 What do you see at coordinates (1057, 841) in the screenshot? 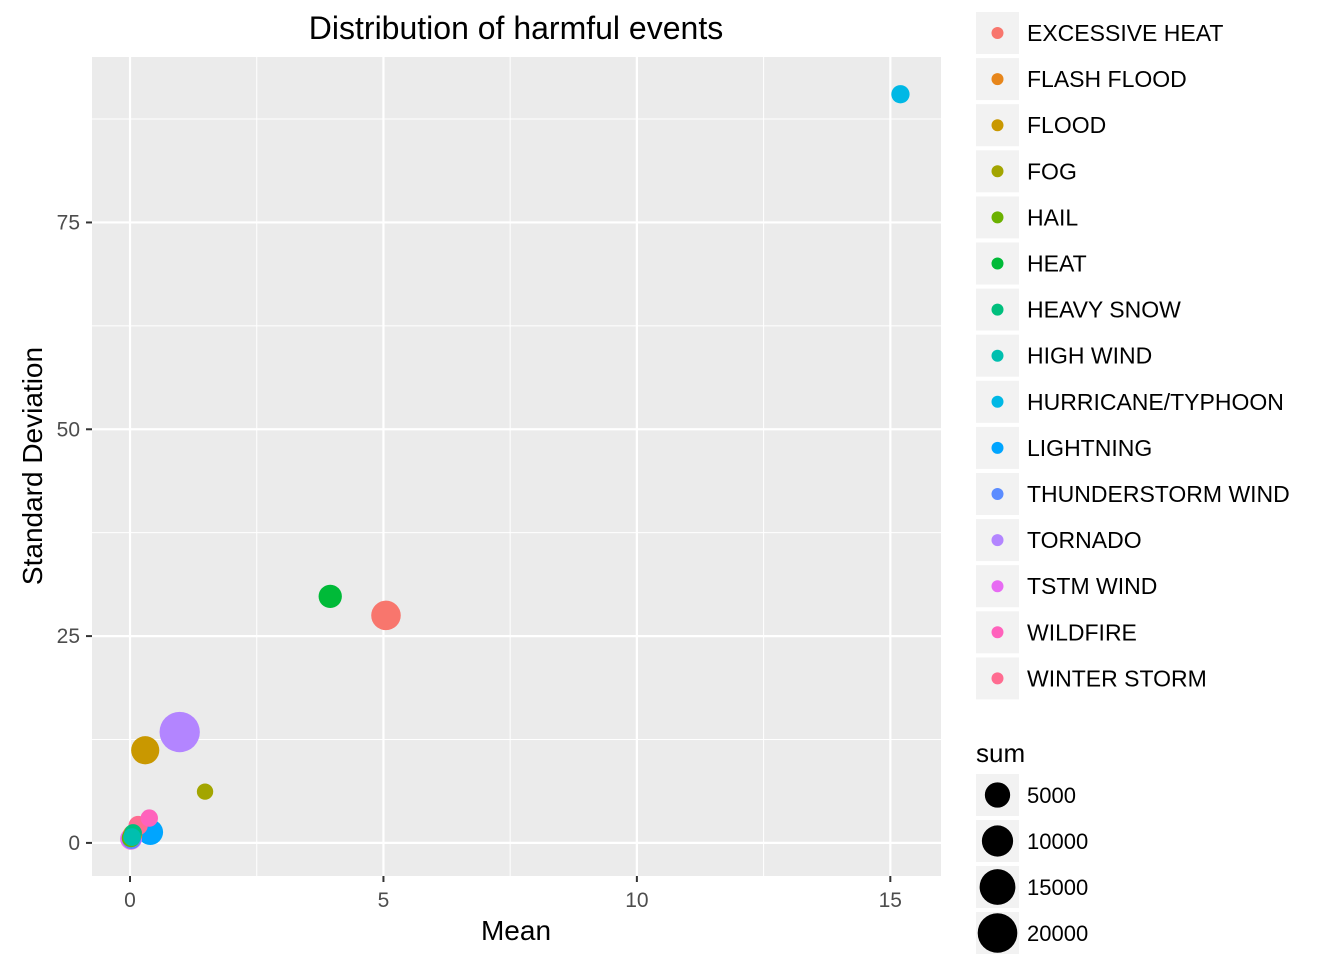
I see `size-legend-label: 10000` at bounding box center [1057, 841].